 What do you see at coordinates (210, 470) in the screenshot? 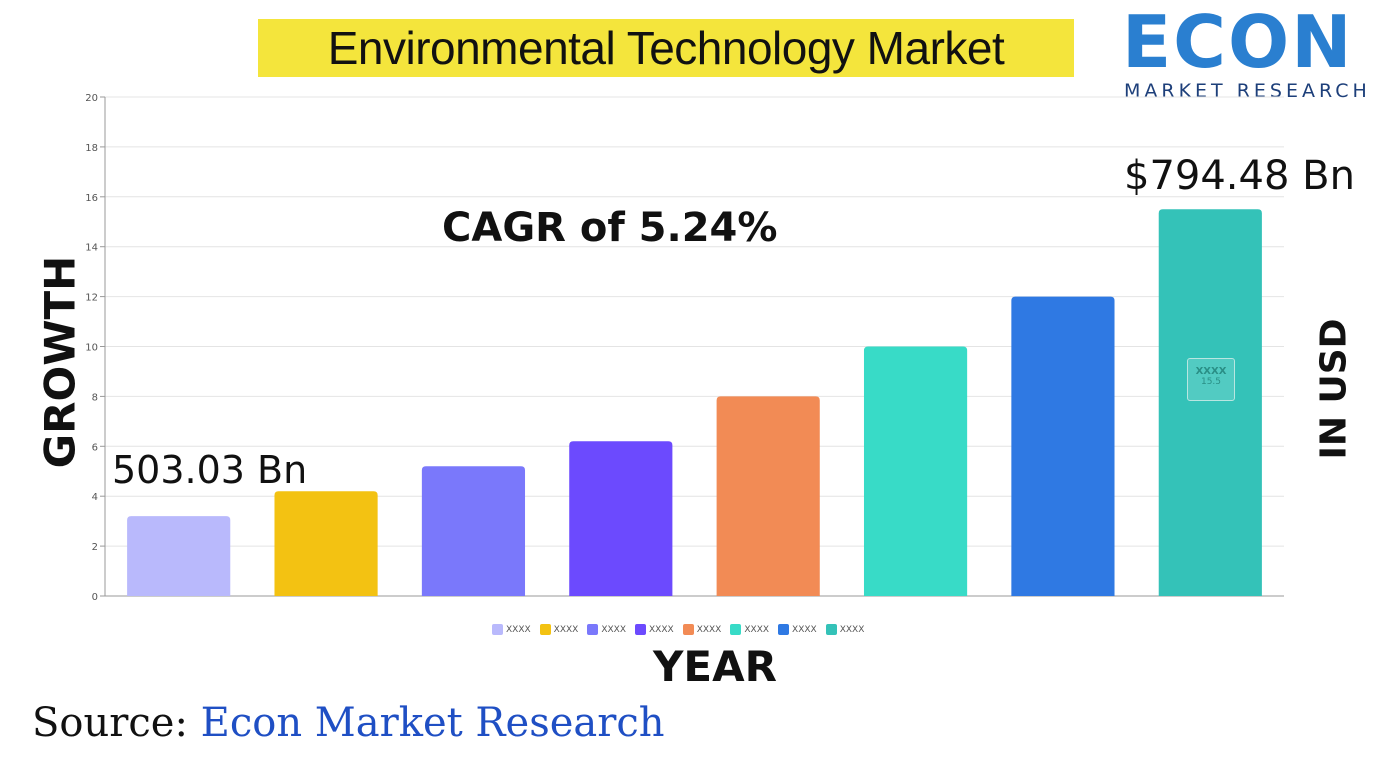
I see `start-value-annotation: 503.03 Bn` at bounding box center [210, 470].